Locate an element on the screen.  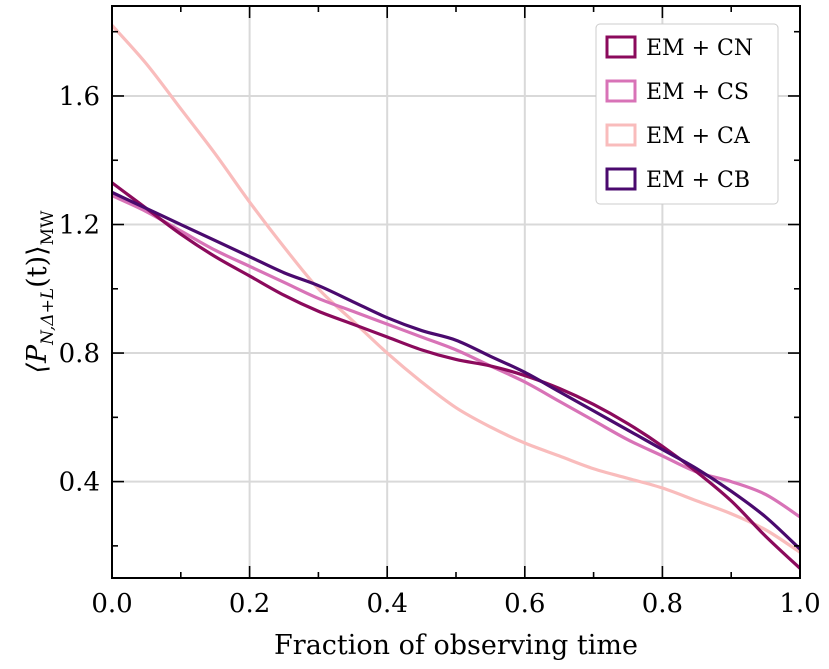
x-tick-label-5: 1.0 is located at coordinates (799, 604).